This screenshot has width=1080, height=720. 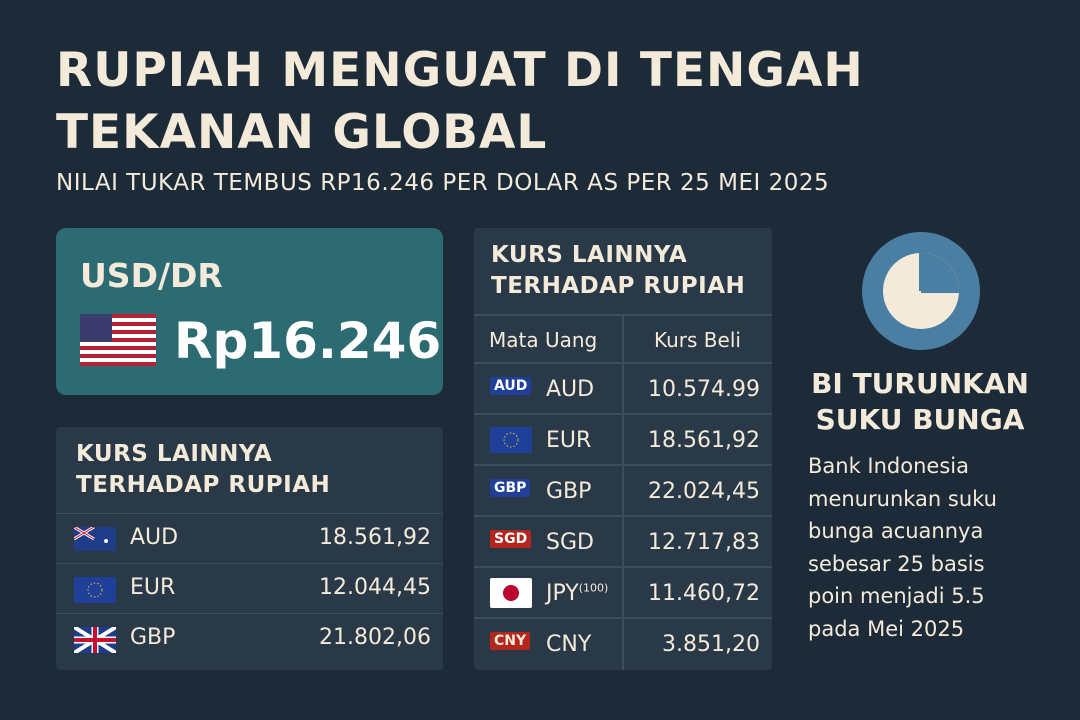 I want to click on currency: JPY(100), so click(x=577, y=593).